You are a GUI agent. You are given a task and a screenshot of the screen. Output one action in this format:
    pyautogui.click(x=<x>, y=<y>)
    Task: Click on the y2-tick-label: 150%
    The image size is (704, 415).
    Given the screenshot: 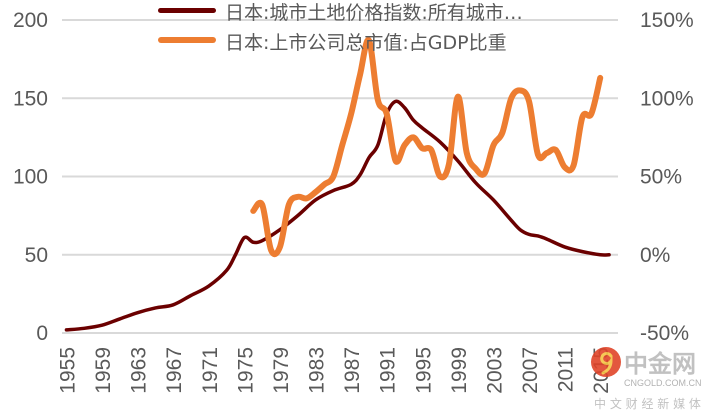 What is the action you would take?
    pyautogui.click(x=667, y=20)
    